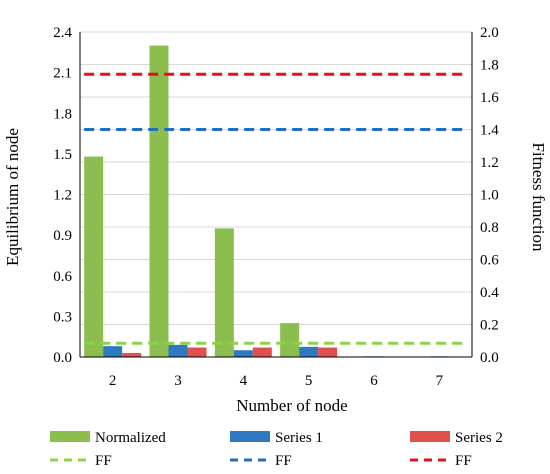 The width and height of the screenshot is (550, 474). What do you see at coordinates (178, 381) in the screenshot?
I see `x-tick-label: 3` at bounding box center [178, 381].